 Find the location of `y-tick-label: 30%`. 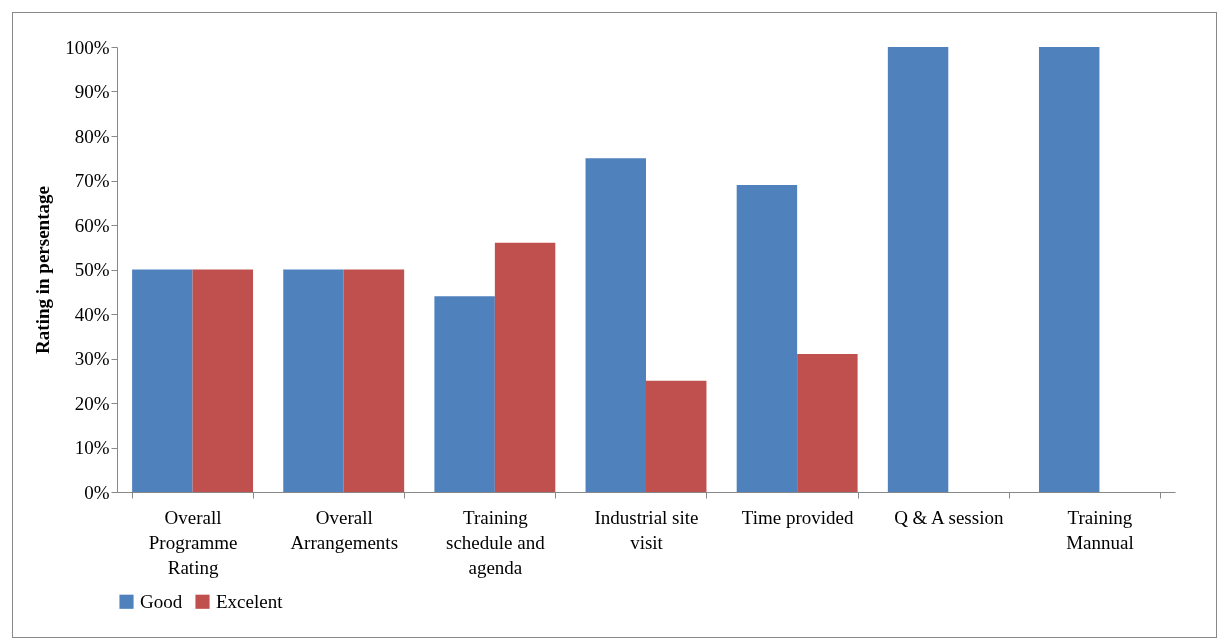

y-tick-label: 30% is located at coordinates (92, 358).